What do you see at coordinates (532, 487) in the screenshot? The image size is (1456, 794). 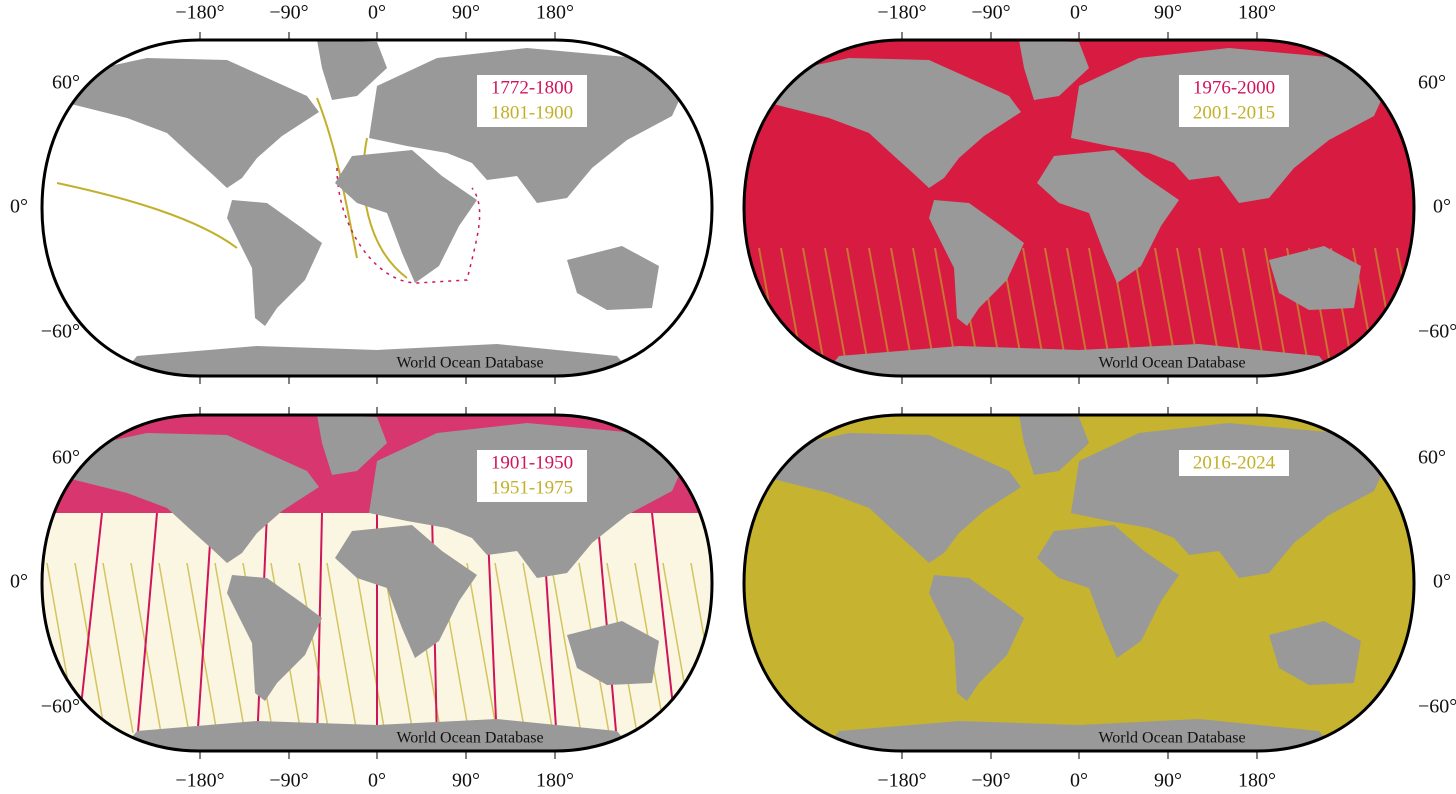 I see `legend-label: 1951-1975` at bounding box center [532, 487].